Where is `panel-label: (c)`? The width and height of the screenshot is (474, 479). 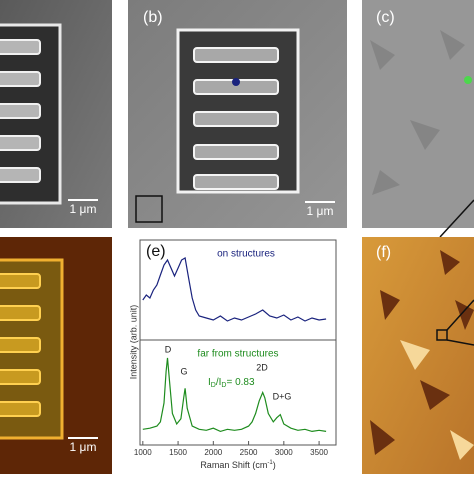 panel-label: (c) is located at coordinates (385, 17).